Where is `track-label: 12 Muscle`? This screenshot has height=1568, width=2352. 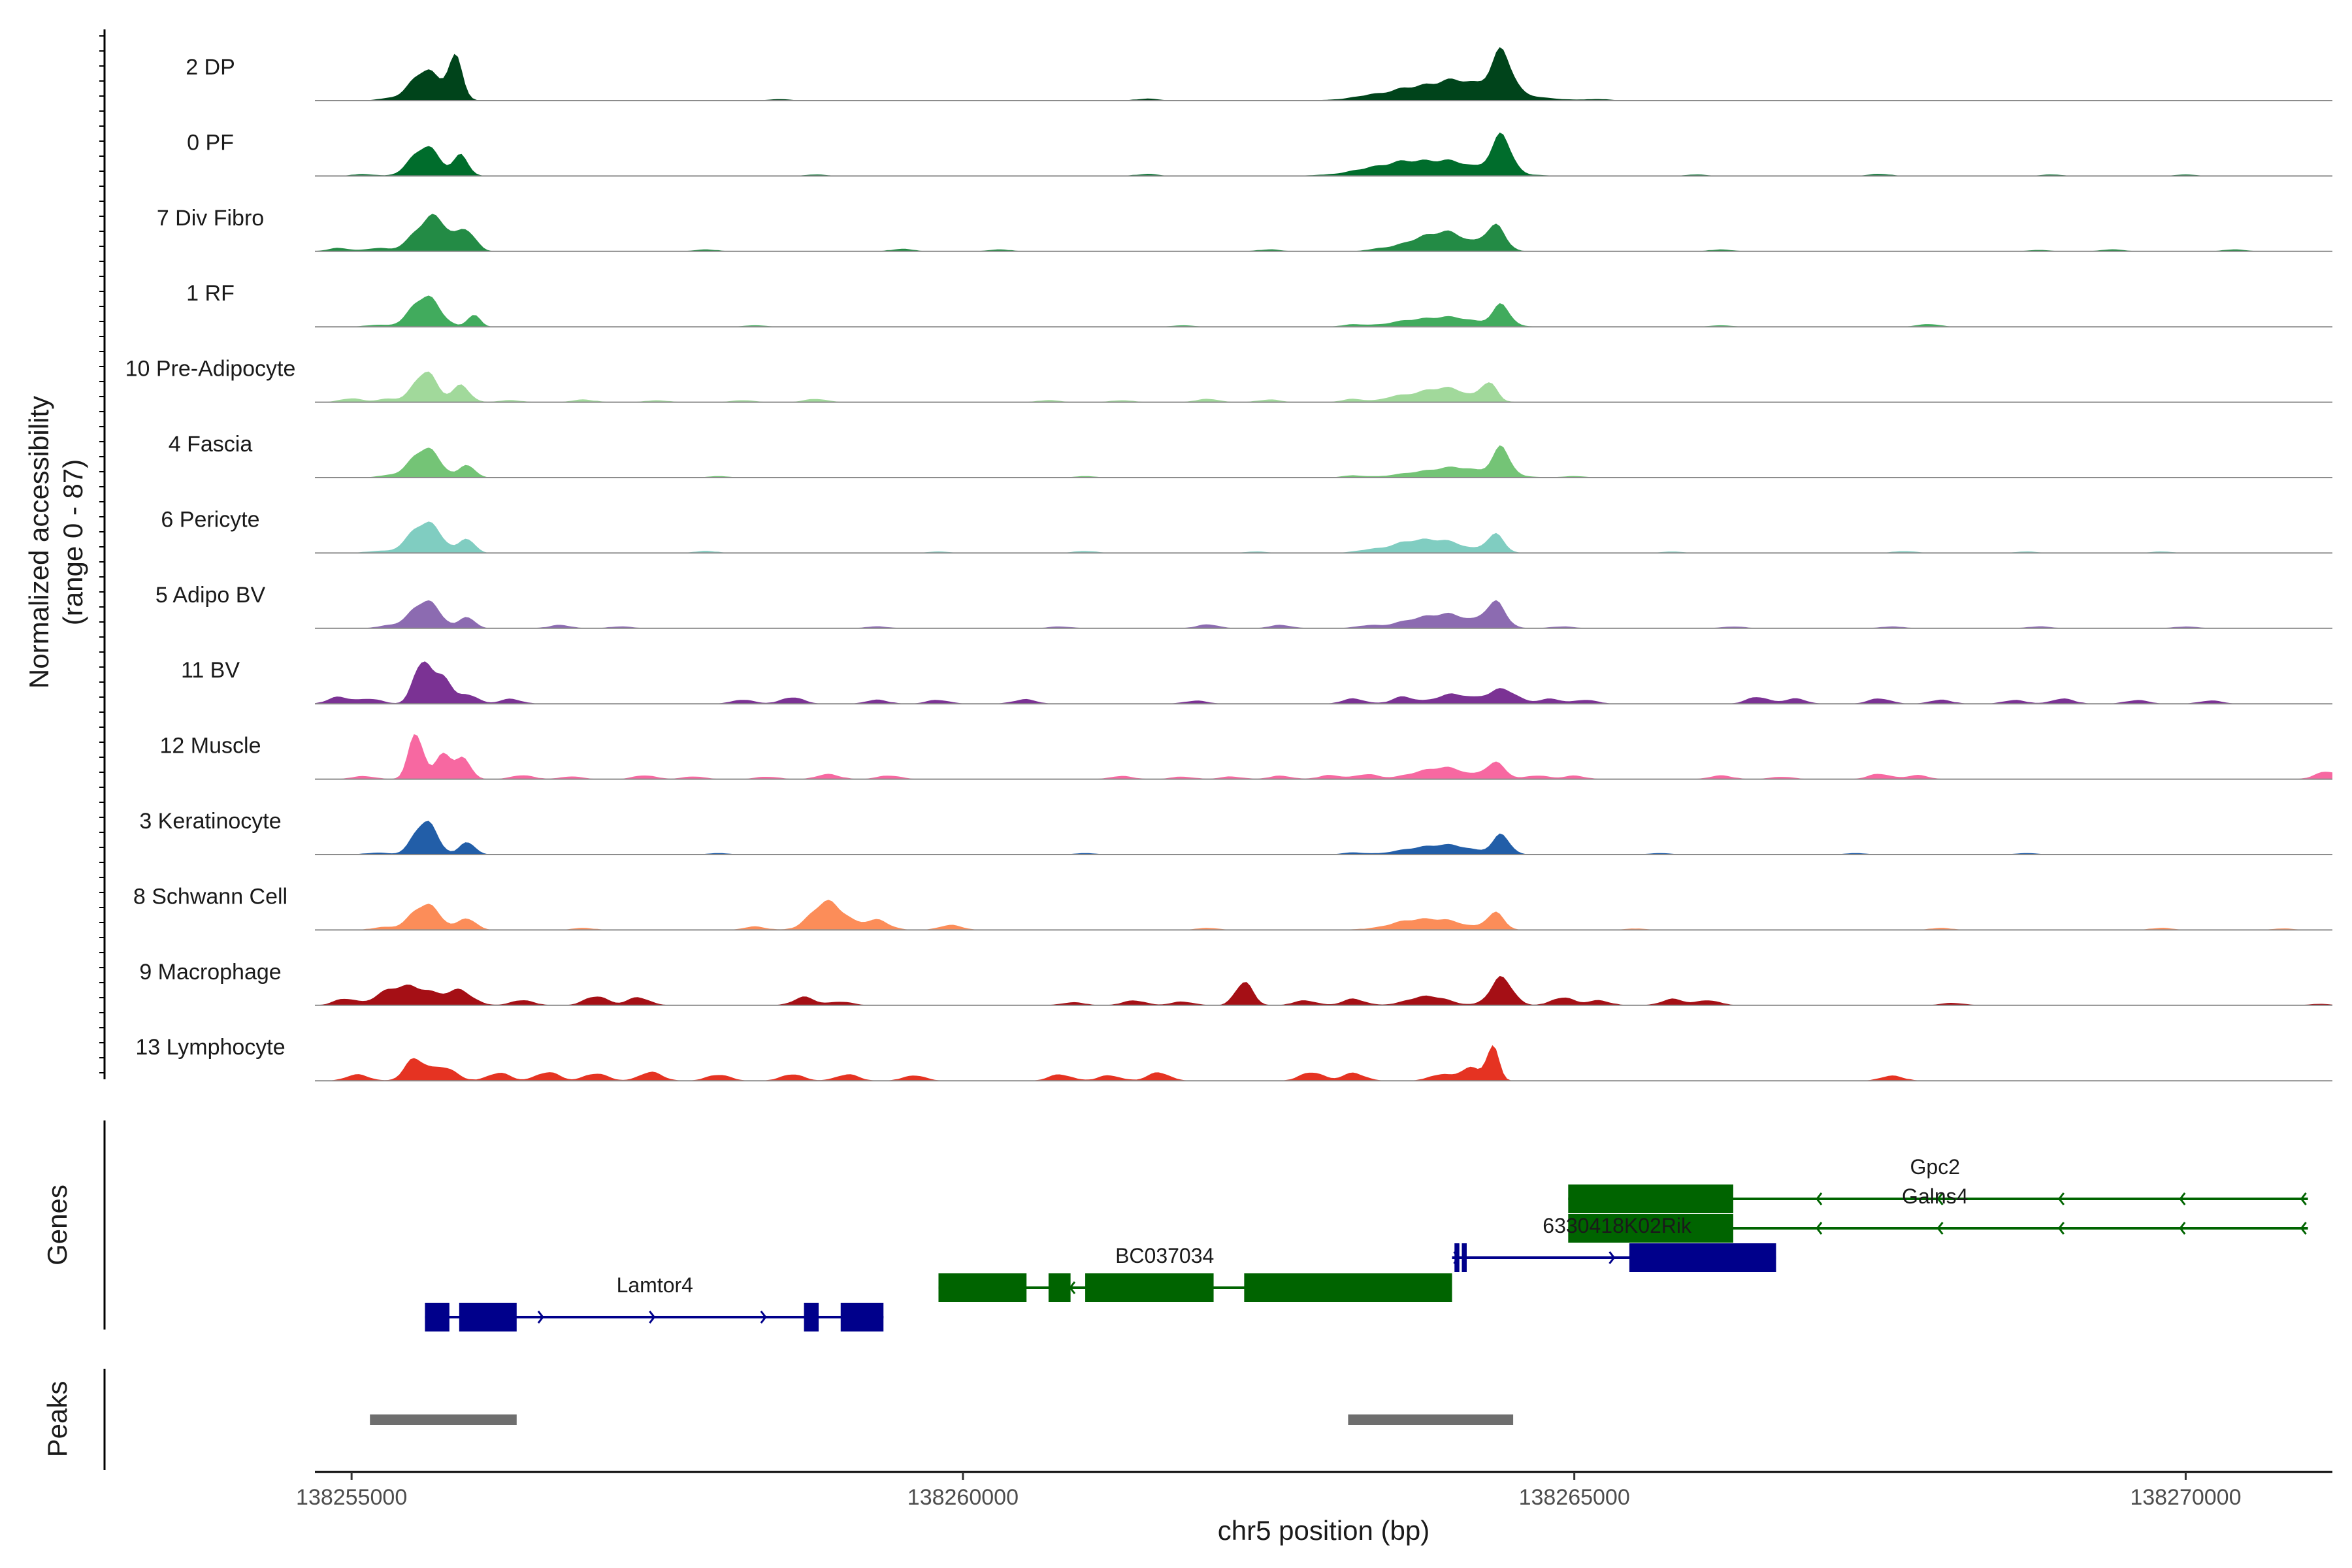
track-label: 12 Muscle is located at coordinates (210, 746).